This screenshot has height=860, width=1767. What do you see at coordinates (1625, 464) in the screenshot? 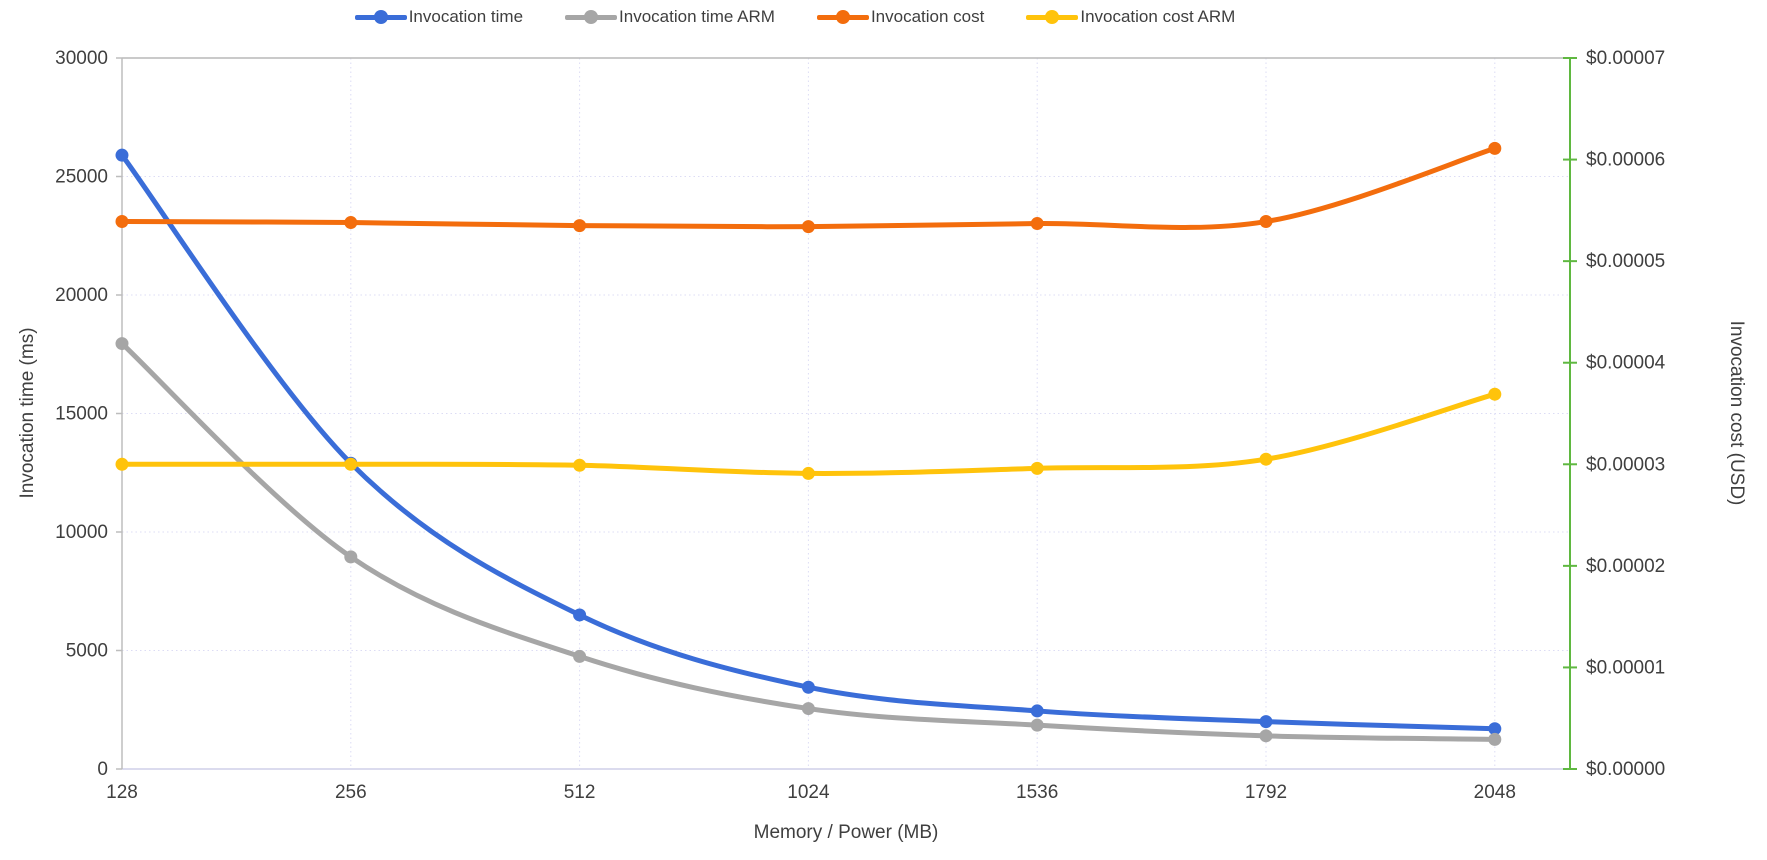
I see `y-axis-right-tick-label: $0.00003` at bounding box center [1625, 464].